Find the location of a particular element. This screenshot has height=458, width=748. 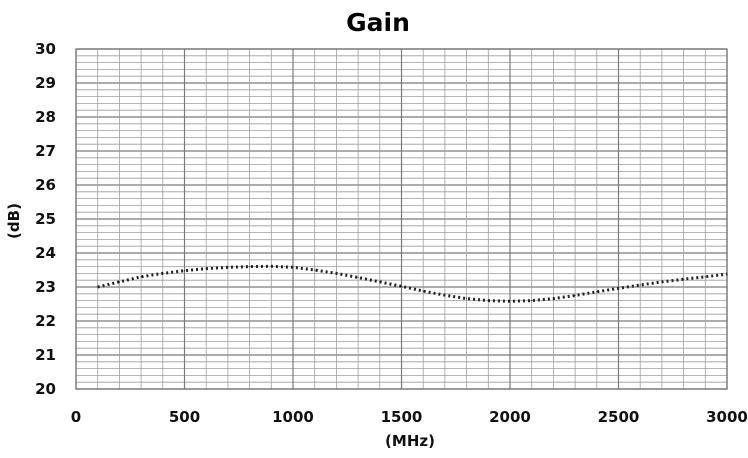

series-layer is located at coordinates (412, 283).